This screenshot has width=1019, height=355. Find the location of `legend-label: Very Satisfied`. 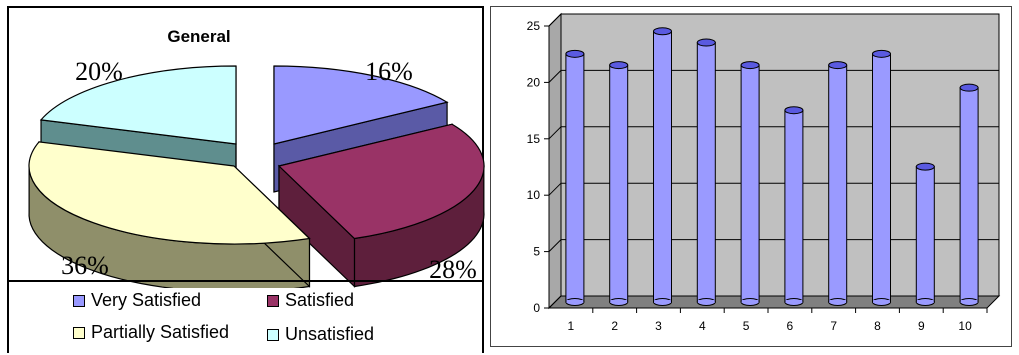

legend-label: Very Satisfied is located at coordinates (146, 300).